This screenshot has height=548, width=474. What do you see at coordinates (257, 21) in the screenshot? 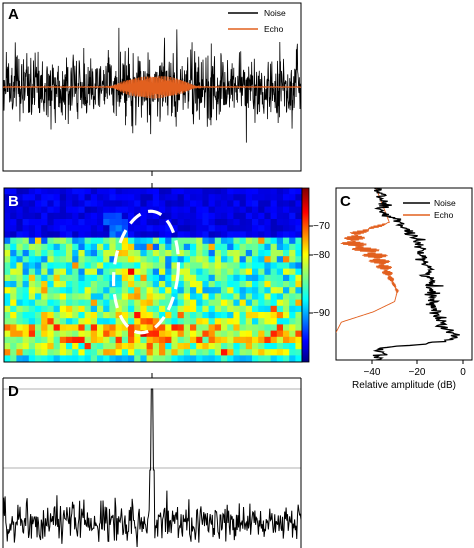
I see `legend-a: Noise Echo` at bounding box center [257, 21].